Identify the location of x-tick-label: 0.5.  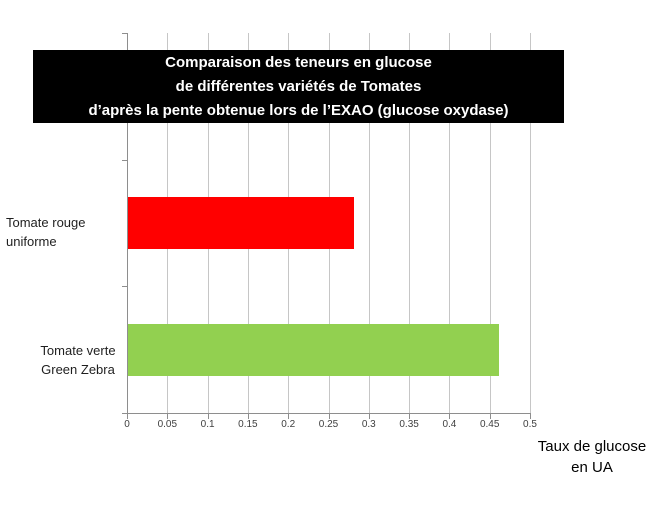
(530, 424).